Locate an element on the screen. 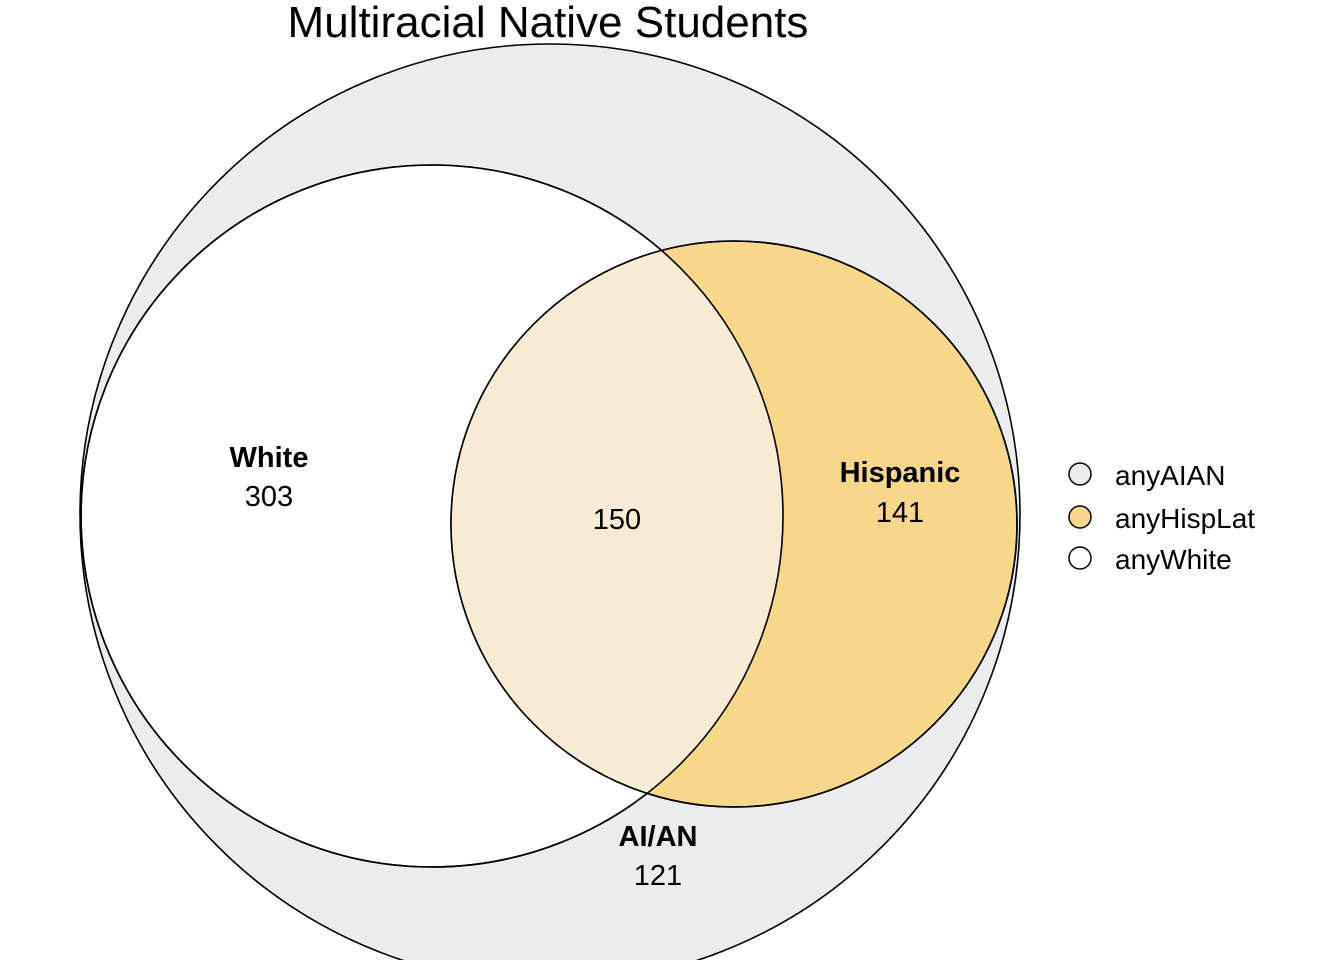  region-count-hispanic: 141 is located at coordinates (900, 513).